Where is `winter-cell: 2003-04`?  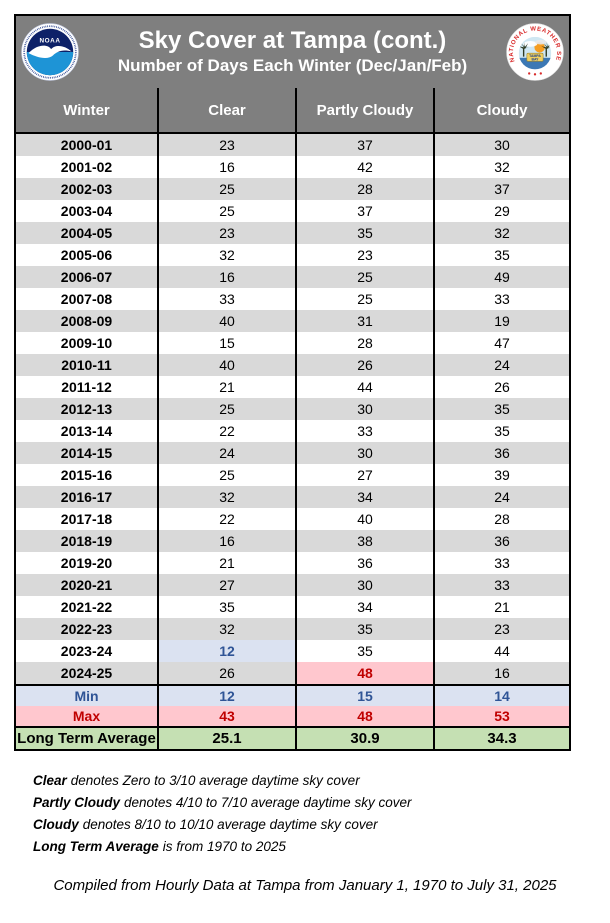
winter-cell: 2003-04 is located at coordinates (86, 211).